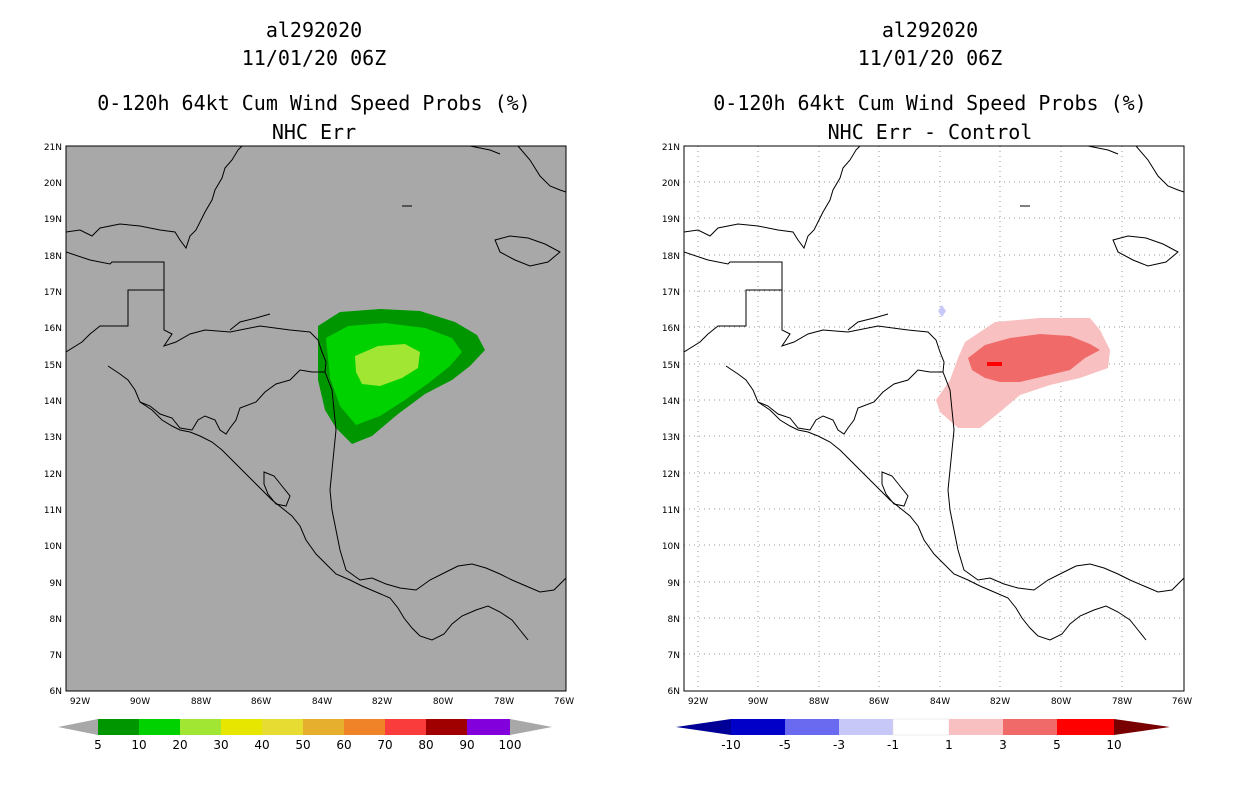 This screenshot has height=800, width=1236. I want to click on colorbar-label: 100, so click(510, 745).